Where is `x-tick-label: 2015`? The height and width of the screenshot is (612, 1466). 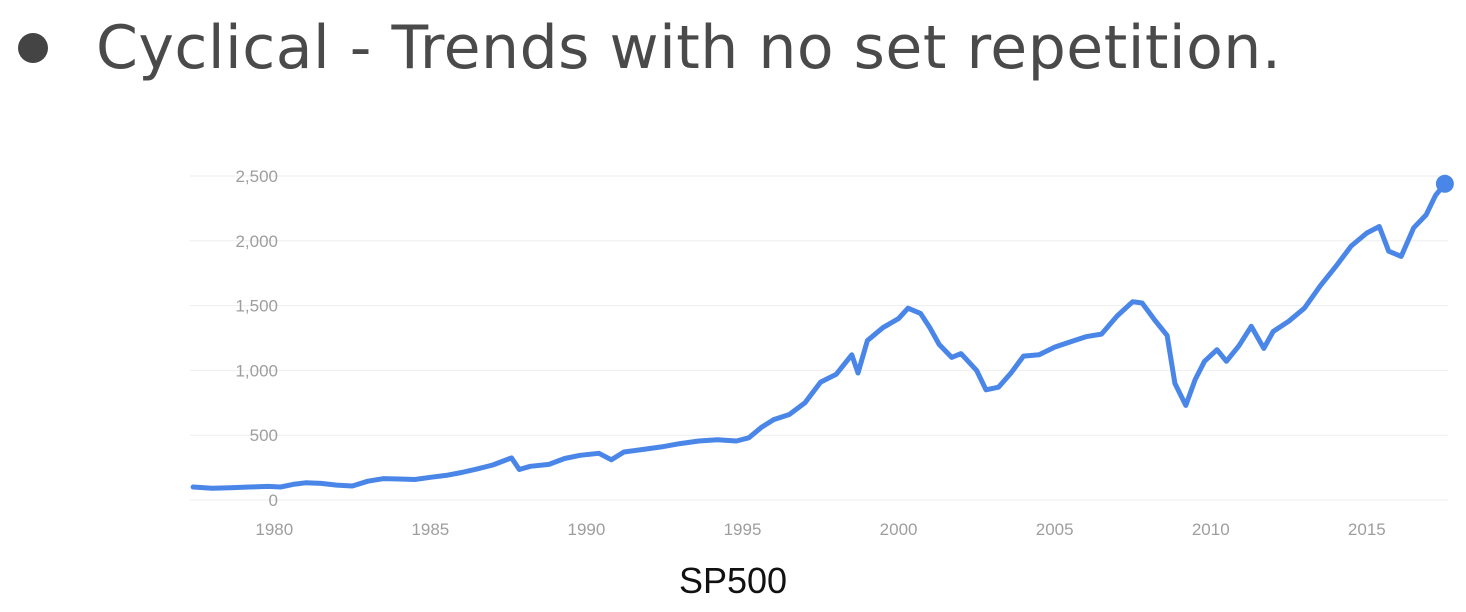
x-tick-label: 2015 is located at coordinates (1367, 529).